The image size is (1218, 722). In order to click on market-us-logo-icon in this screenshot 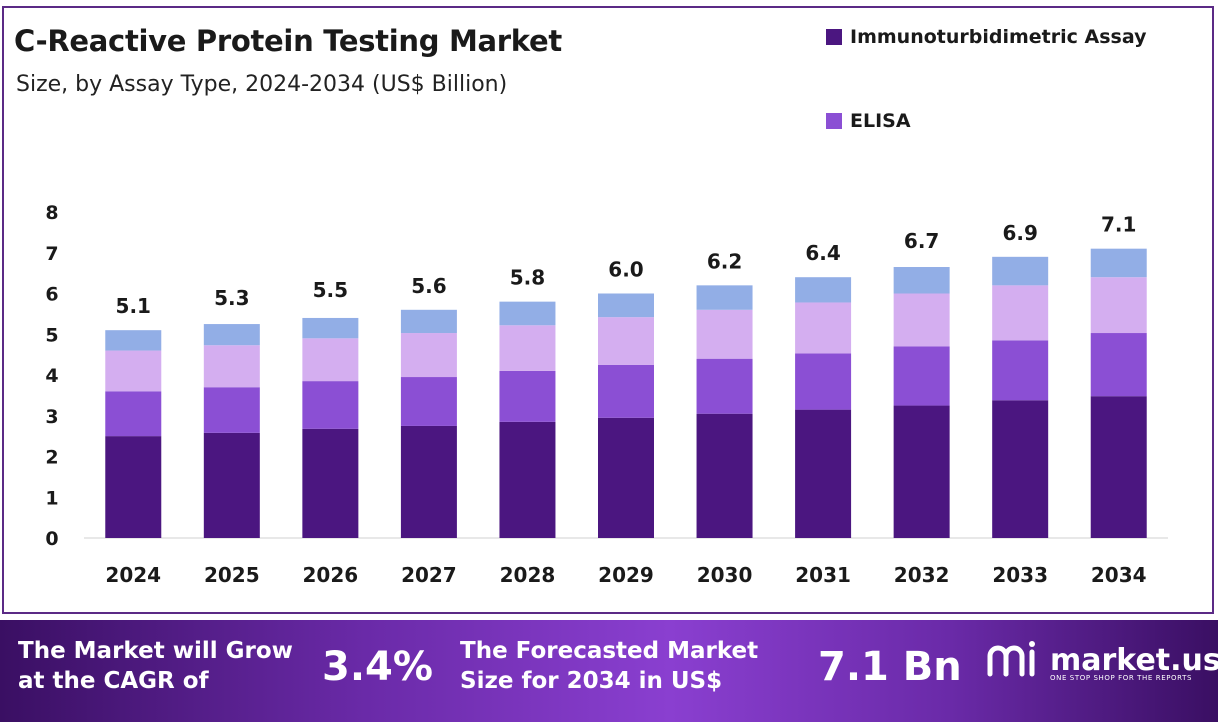, I will do `click(1011, 659)`.